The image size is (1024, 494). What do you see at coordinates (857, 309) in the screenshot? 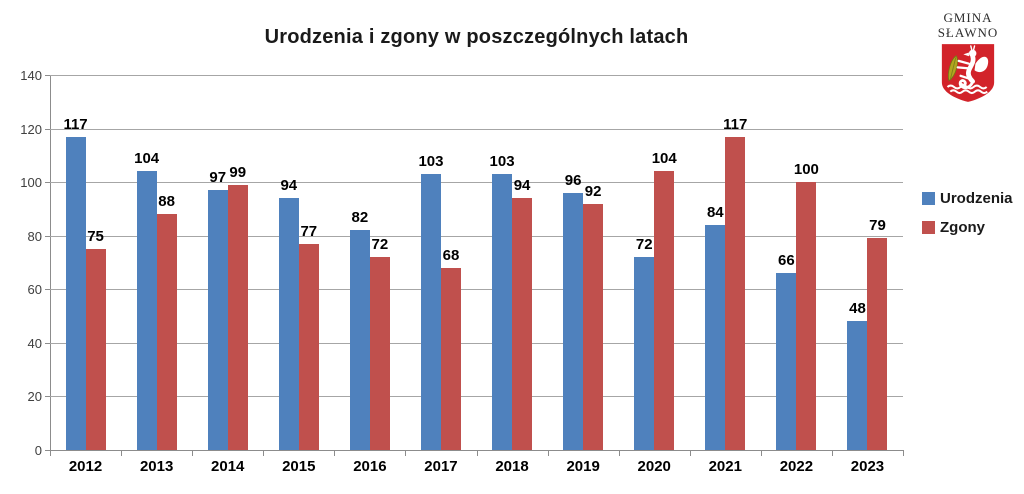
I see `bar-value-label: 48` at bounding box center [857, 309].